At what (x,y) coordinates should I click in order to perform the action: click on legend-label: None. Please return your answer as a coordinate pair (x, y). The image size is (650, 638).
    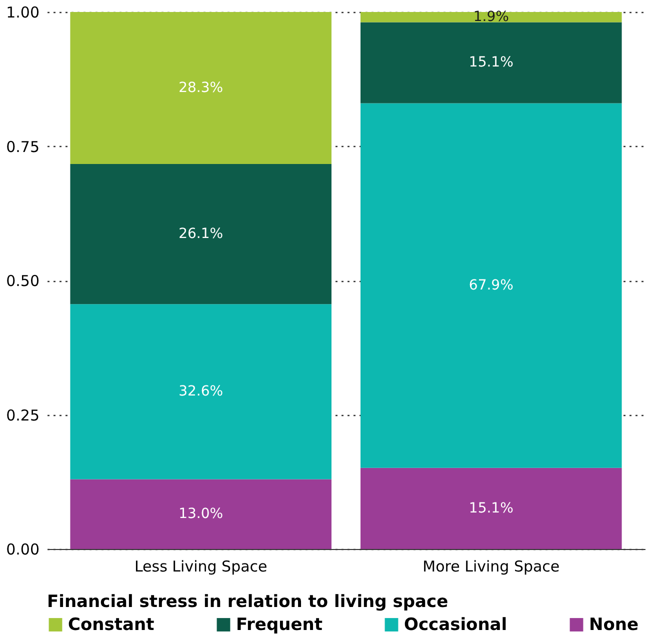
    Looking at the image, I should click on (614, 624).